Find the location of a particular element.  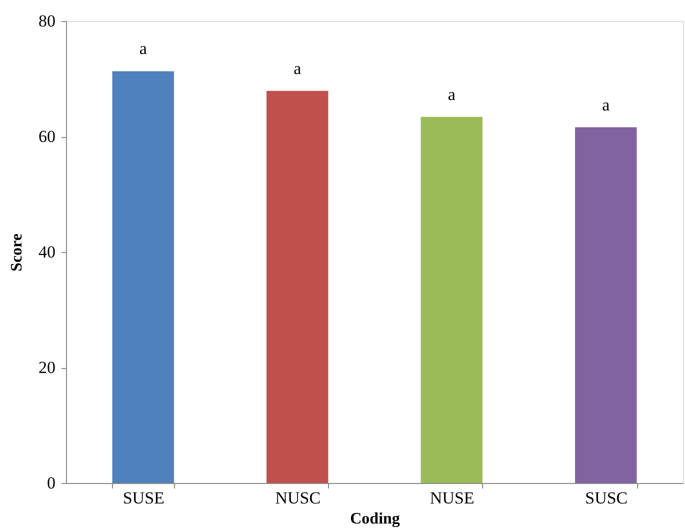

x-axis-title: Coding is located at coordinates (375, 519).